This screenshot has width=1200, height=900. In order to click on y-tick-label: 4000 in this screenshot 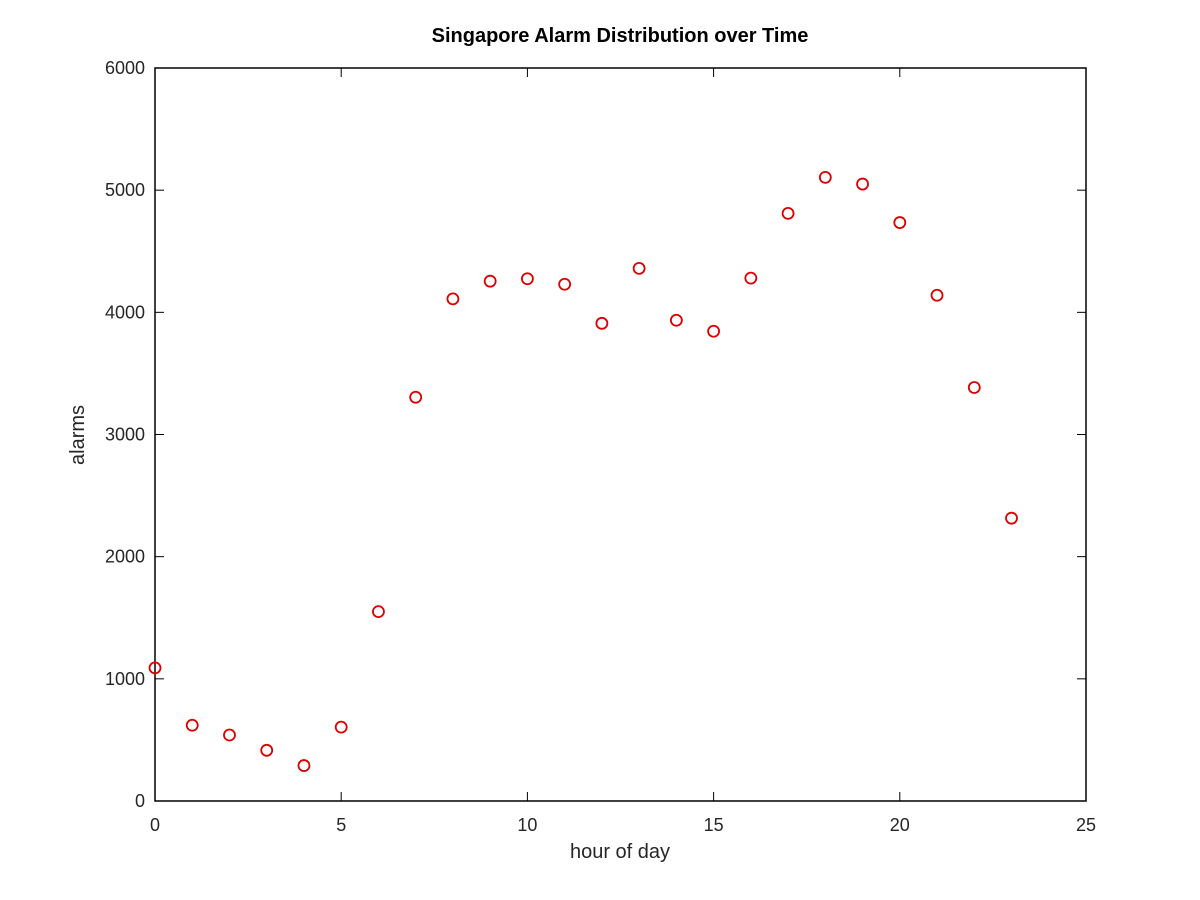, I will do `click(125, 312)`.